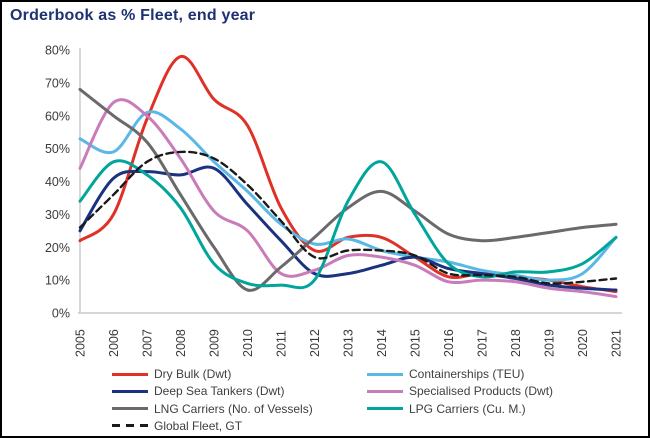 The width and height of the screenshot is (650, 438). Describe the element at coordinates (148, 343) in the screenshot. I see `x-axis-tick-label: 2007` at that location.